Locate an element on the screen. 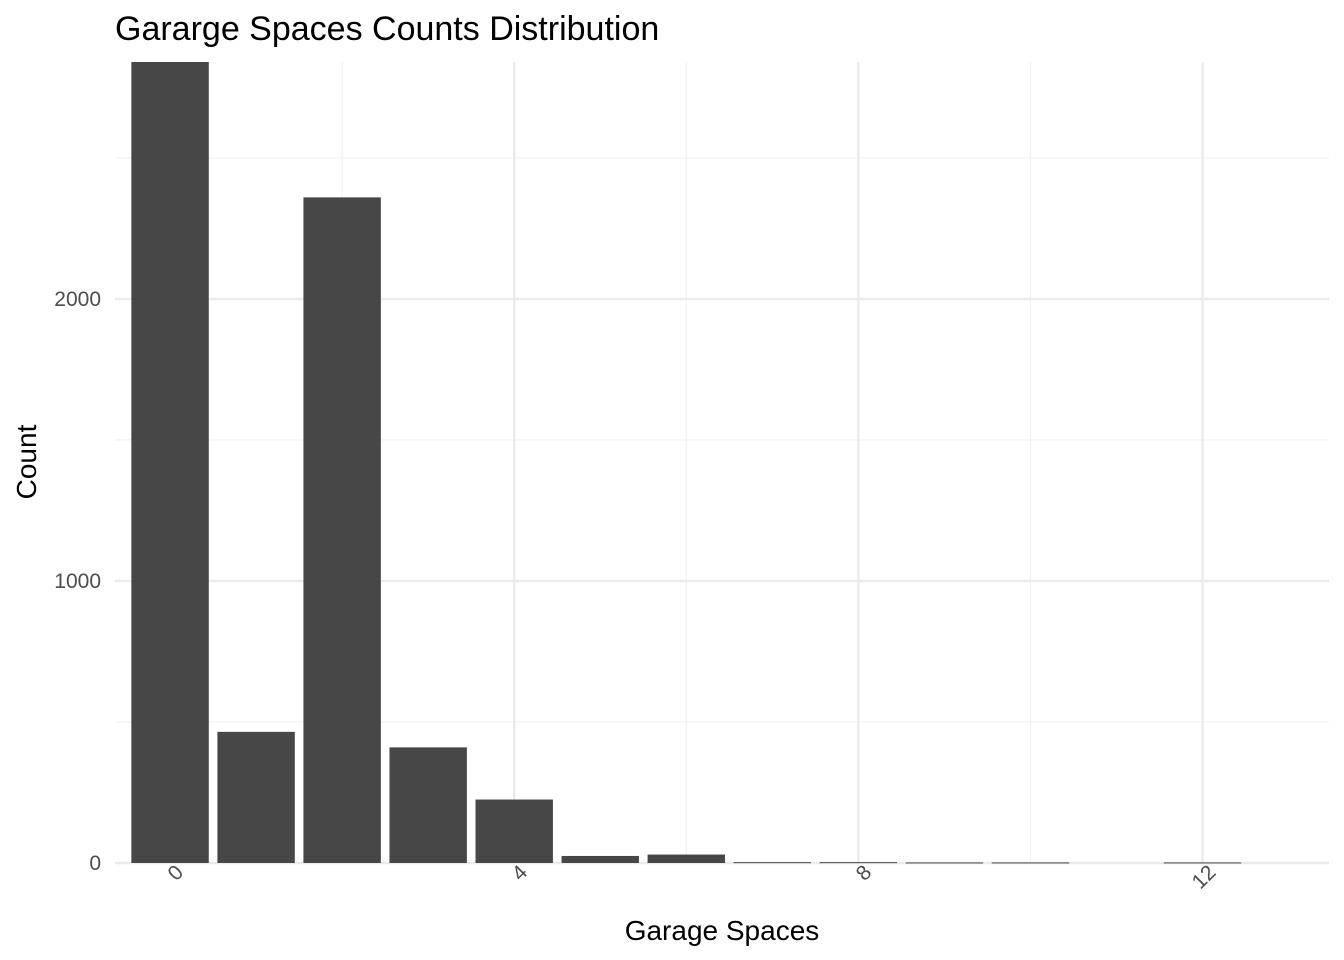  x-axis-title: Garage Spaces is located at coordinates (722, 930).